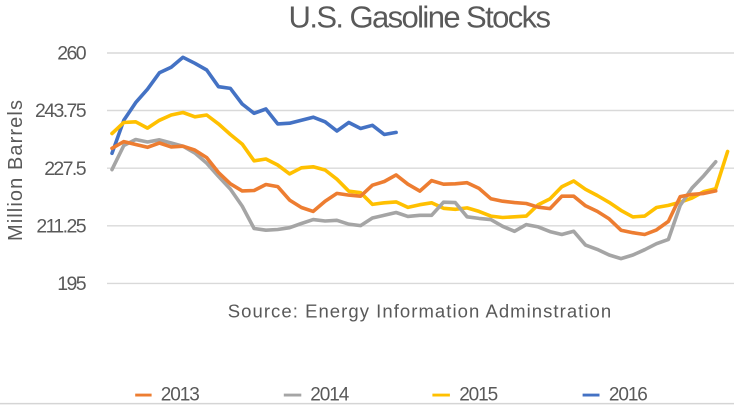 This screenshot has width=734, height=405. What do you see at coordinates (16, 170) in the screenshot?
I see `svg-text: Million Barrels` at bounding box center [16, 170].